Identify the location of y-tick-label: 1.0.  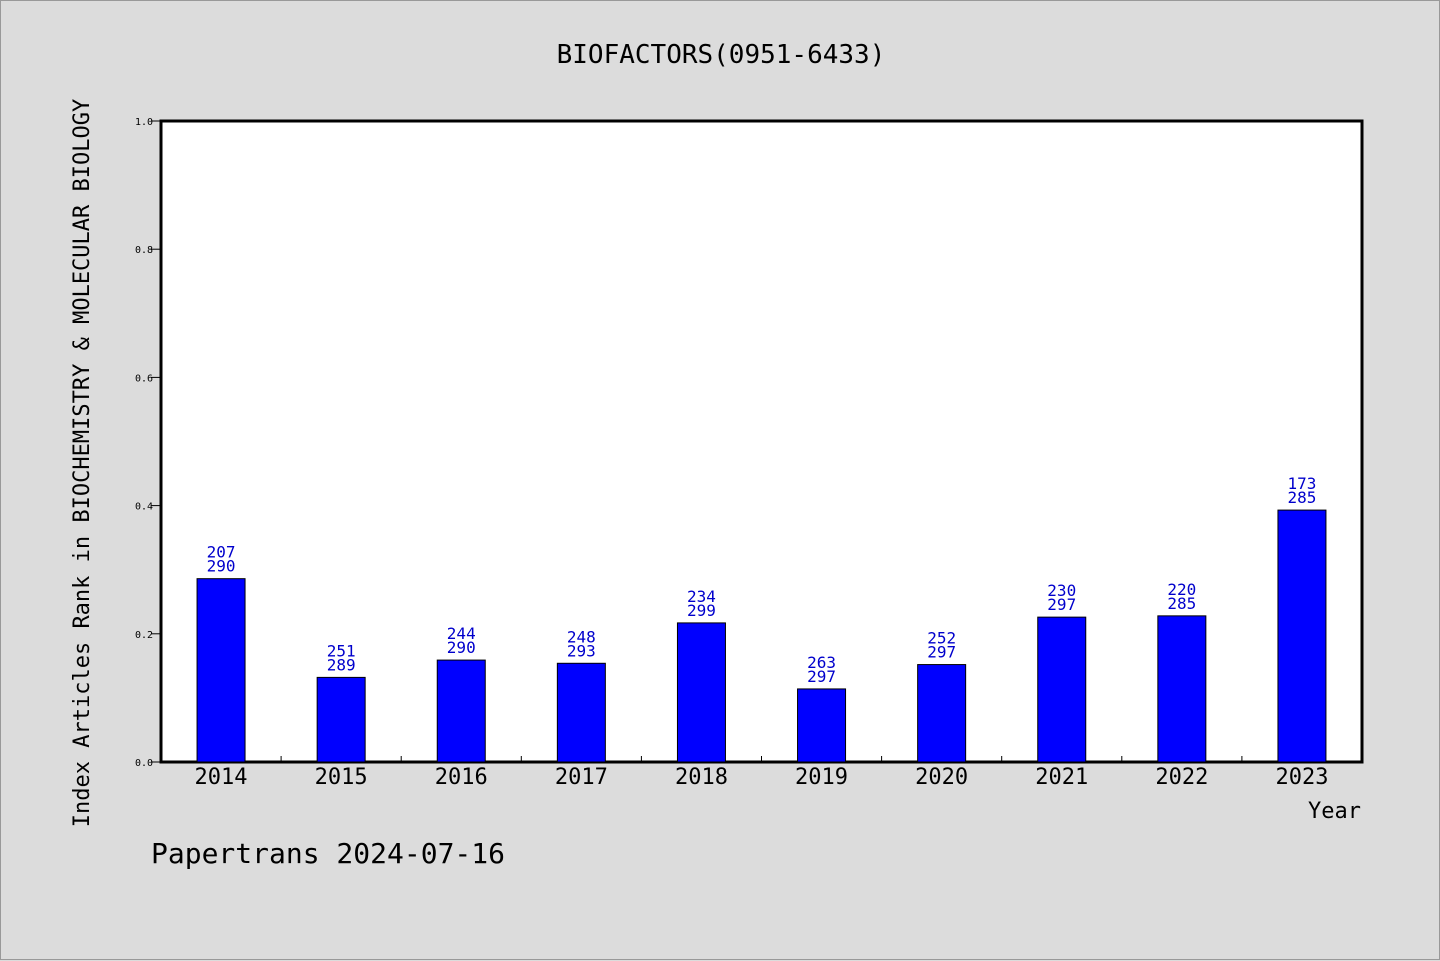
(144, 122).